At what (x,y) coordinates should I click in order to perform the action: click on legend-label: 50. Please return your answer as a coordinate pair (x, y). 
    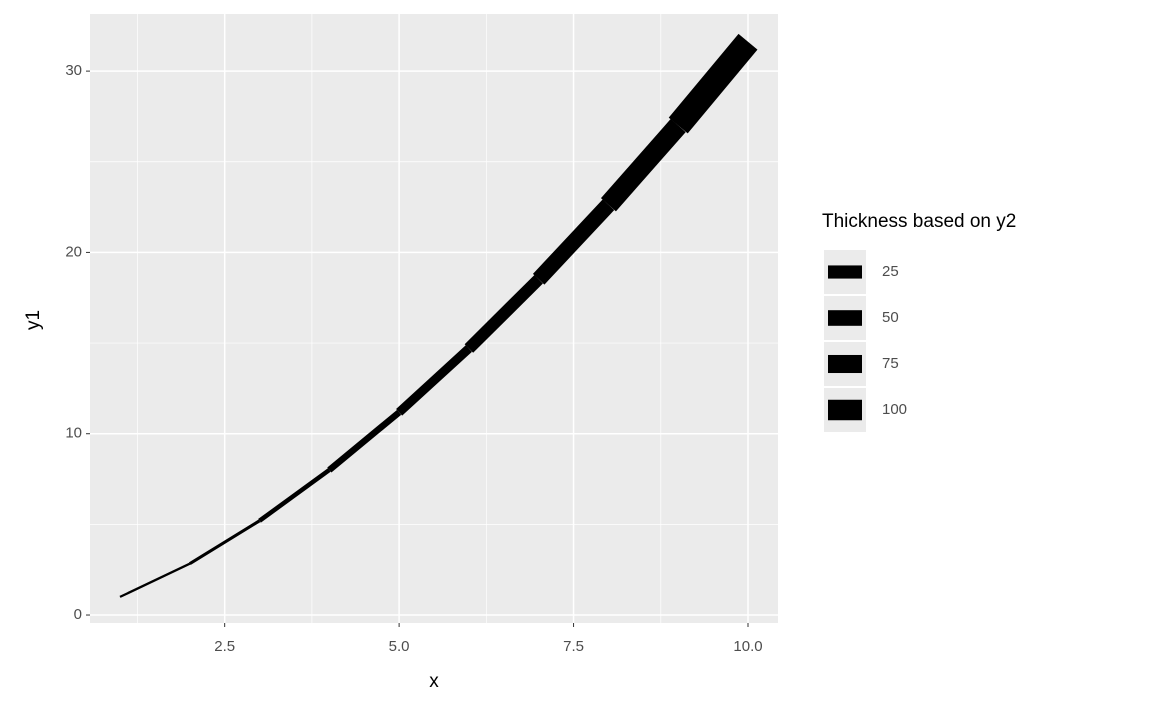
    Looking at the image, I should click on (890, 317).